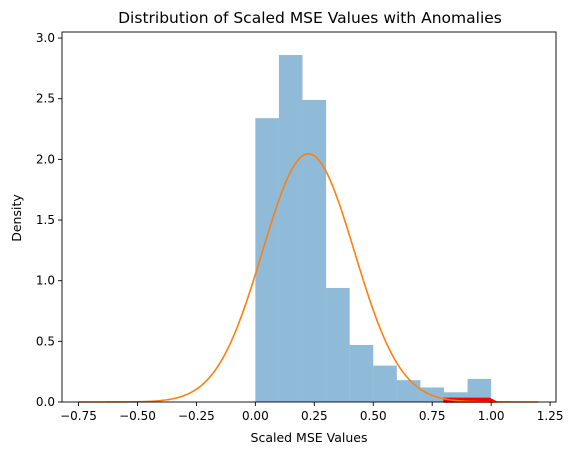 This screenshot has width=570, height=455. What do you see at coordinates (45, 402) in the screenshot?
I see `y-tick-label: 0.0` at bounding box center [45, 402].